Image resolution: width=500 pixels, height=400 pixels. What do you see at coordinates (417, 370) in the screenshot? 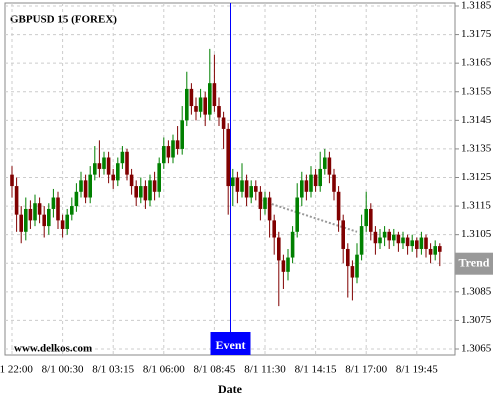
I see `x-tick-label: 8/1 19:45` at bounding box center [417, 370].